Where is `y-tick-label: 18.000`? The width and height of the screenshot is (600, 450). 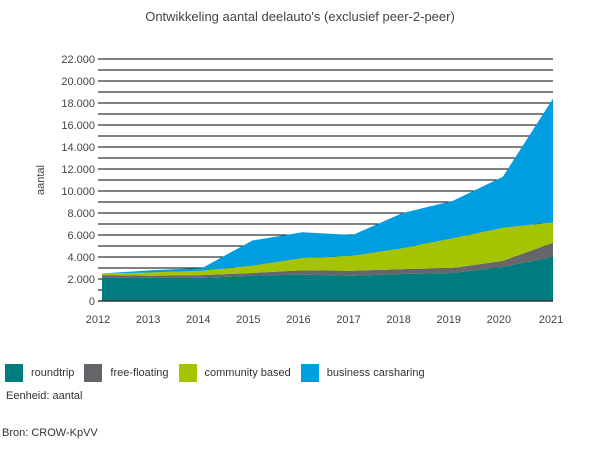 y-tick-label: 18.000 is located at coordinates (78, 104).